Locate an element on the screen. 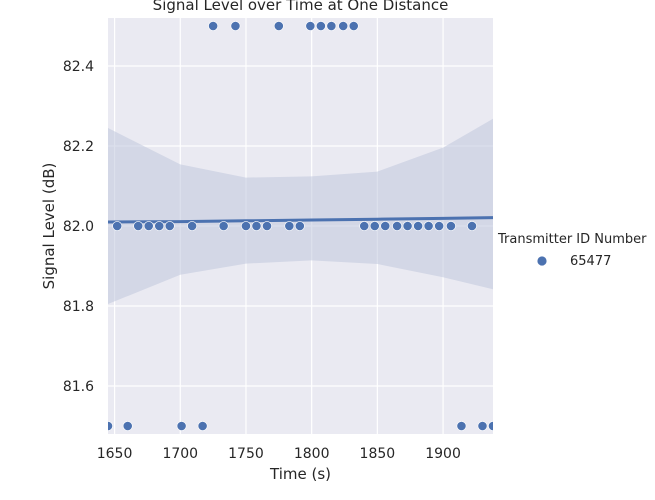 This screenshot has height=500, width=655. legend-entry-label: 65477 is located at coordinates (590, 261).